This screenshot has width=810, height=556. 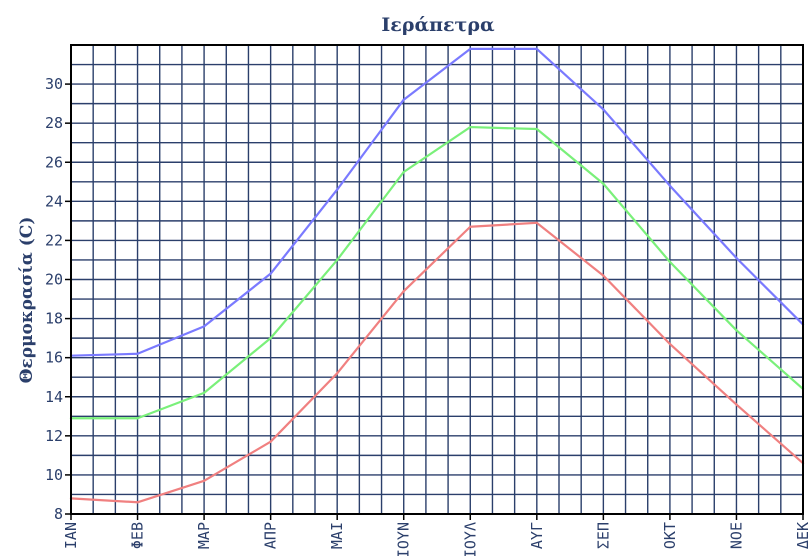 What do you see at coordinates (802, 535) in the screenshot?
I see `x-tick-label: ΔΕΚ` at bounding box center [802, 535].